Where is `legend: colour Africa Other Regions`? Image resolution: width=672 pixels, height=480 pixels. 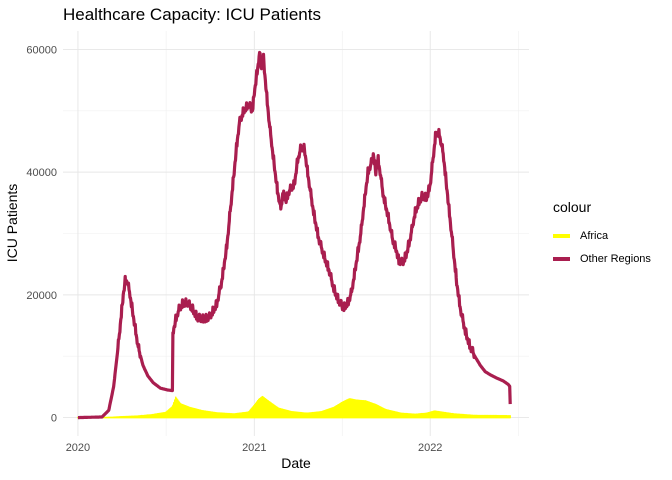
legend: colour Africa Other Regions is located at coordinates (602, 234).